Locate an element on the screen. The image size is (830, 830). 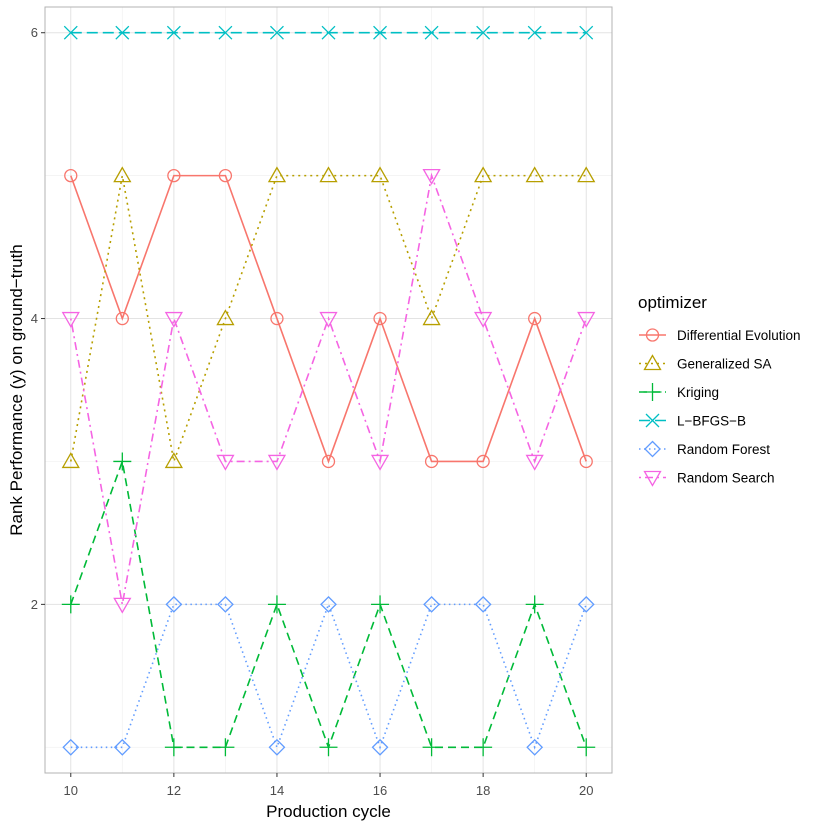
x-axis-title: Production cycle is located at coordinates (328, 811).